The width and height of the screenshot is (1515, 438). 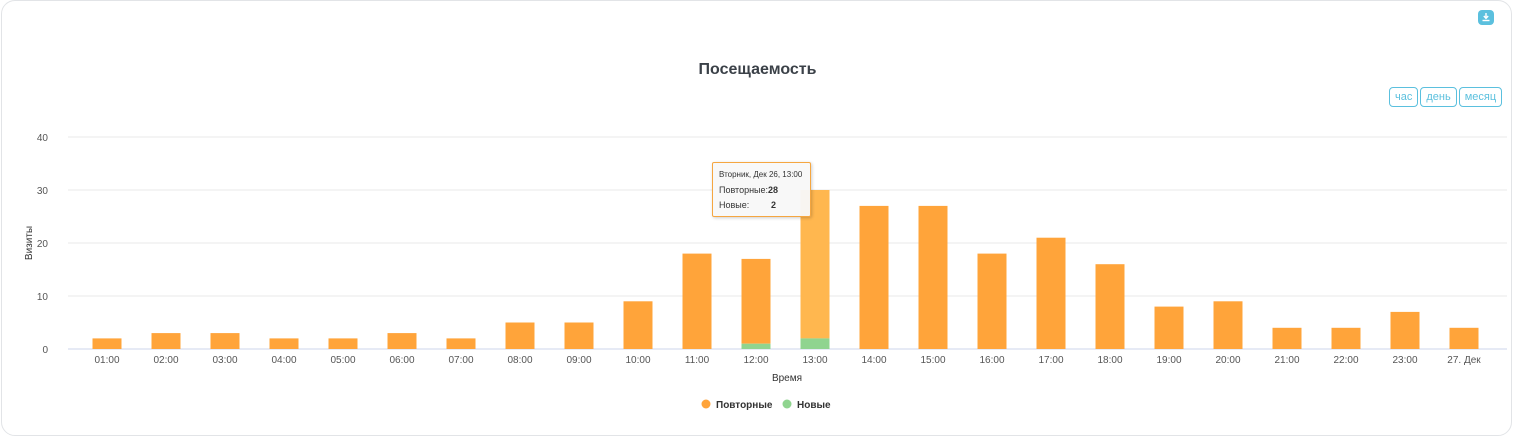 What do you see at coordinates (519, 360) in the screenshot?
I see `x-tick-label: 08:00` at bounding box center [519, 360].